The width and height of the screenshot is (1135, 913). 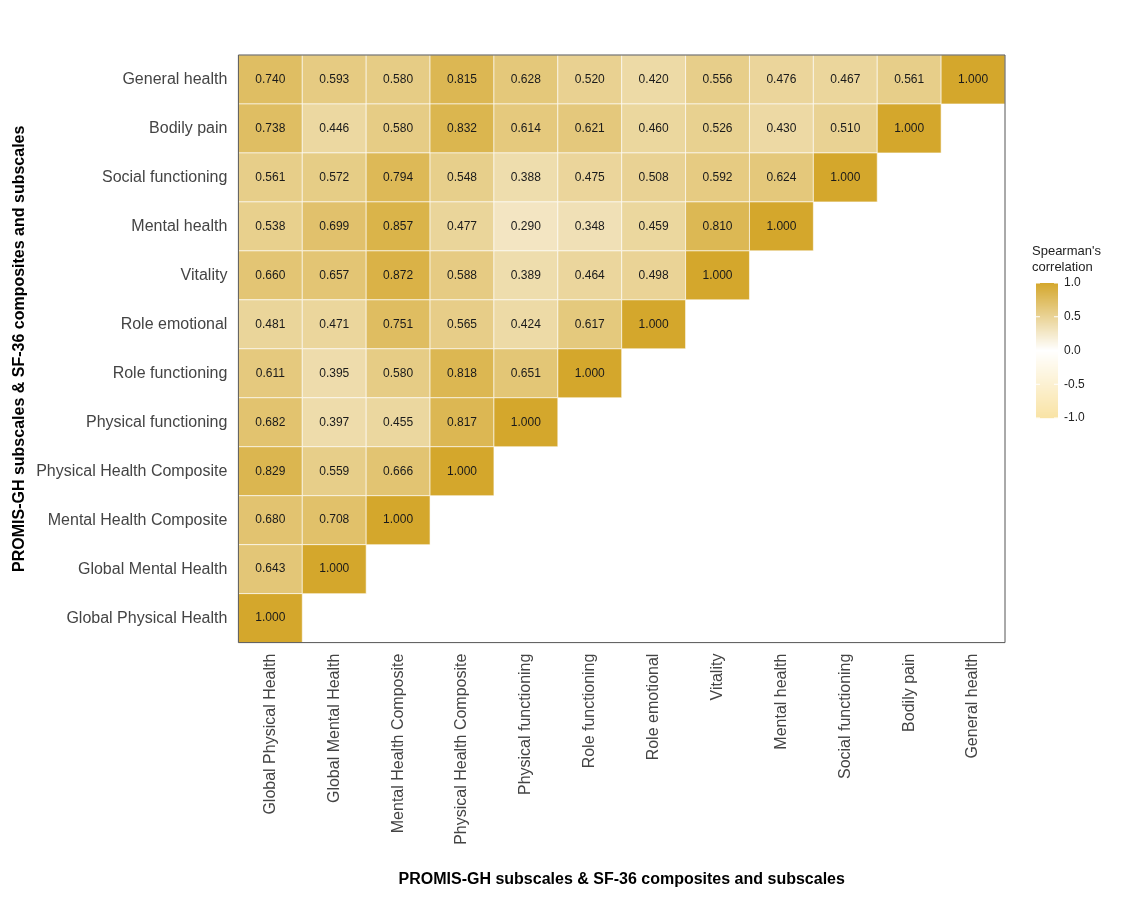 I want to click on data-label: 0.424, so click(x=526, y=323).